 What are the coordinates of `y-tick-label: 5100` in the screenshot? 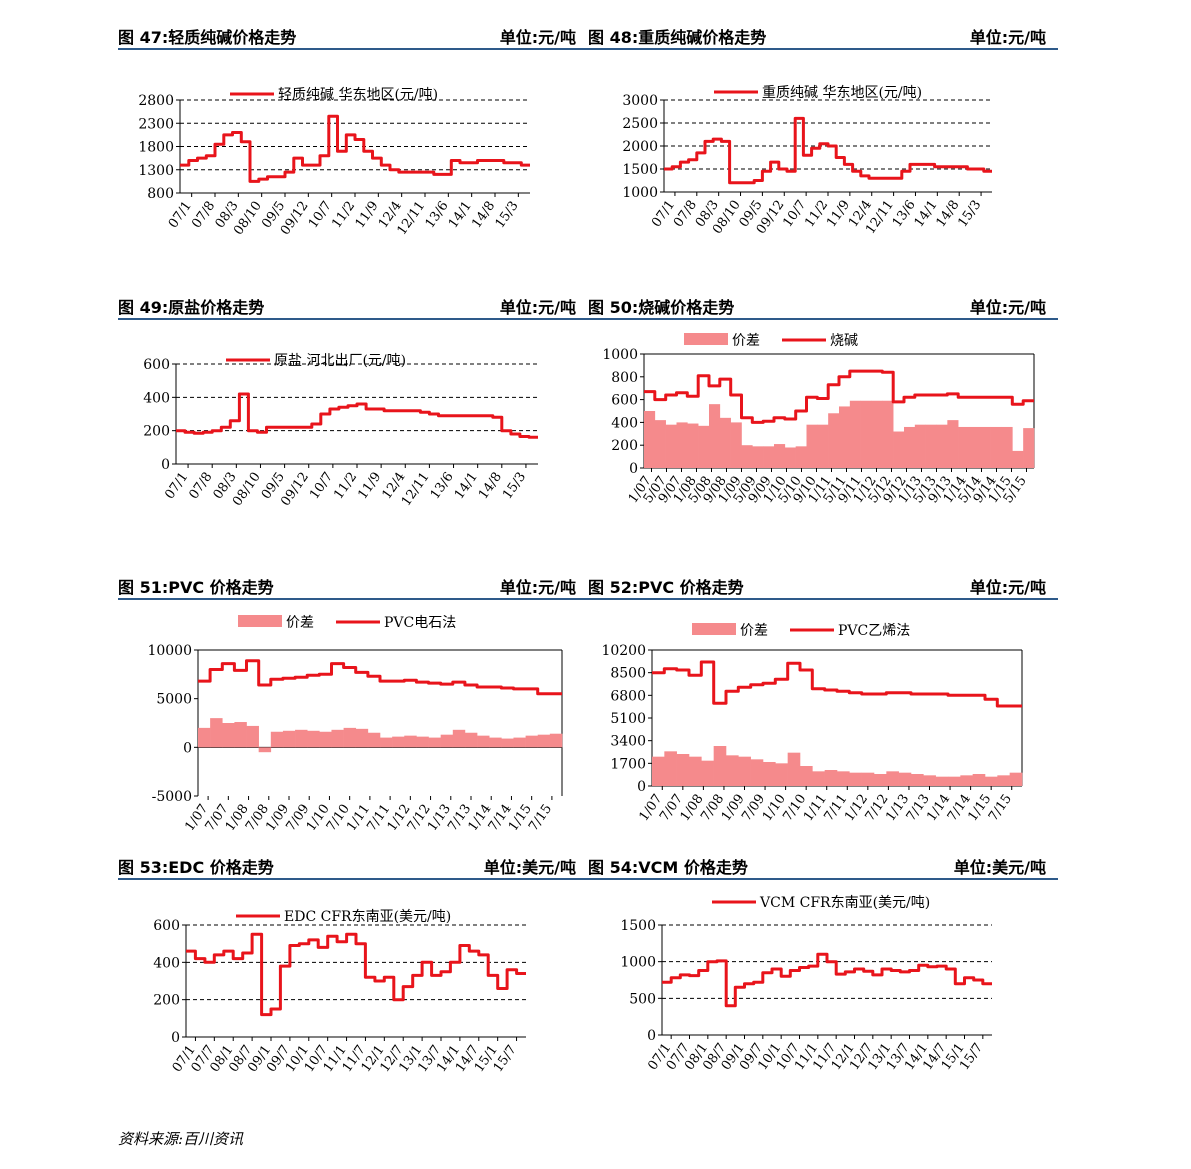 It's located at (628, 719).